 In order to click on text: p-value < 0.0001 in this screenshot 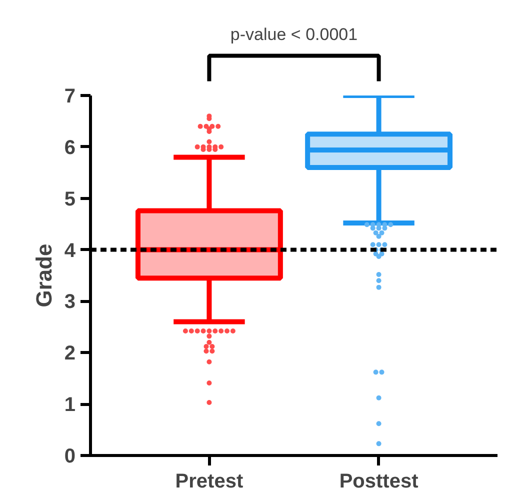, I will do `click(294, 34)`.